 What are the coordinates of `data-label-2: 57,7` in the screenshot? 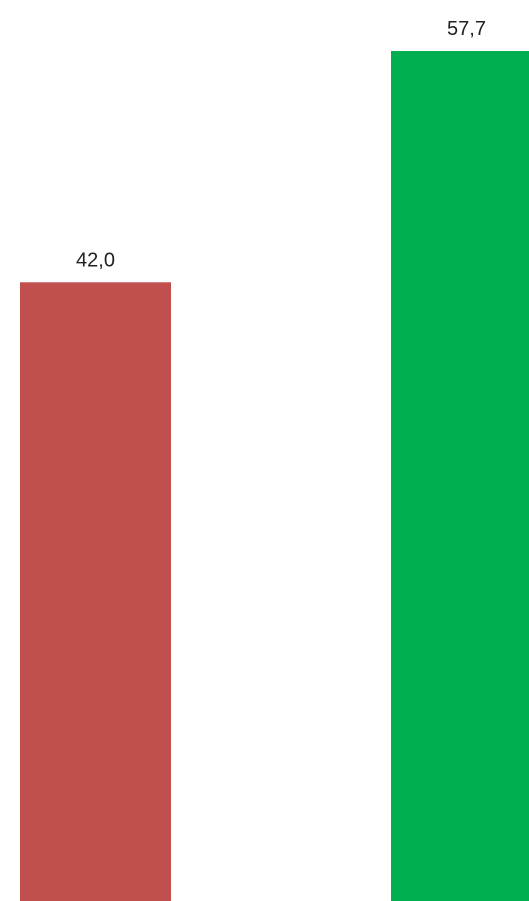 It's located at (466, 29).